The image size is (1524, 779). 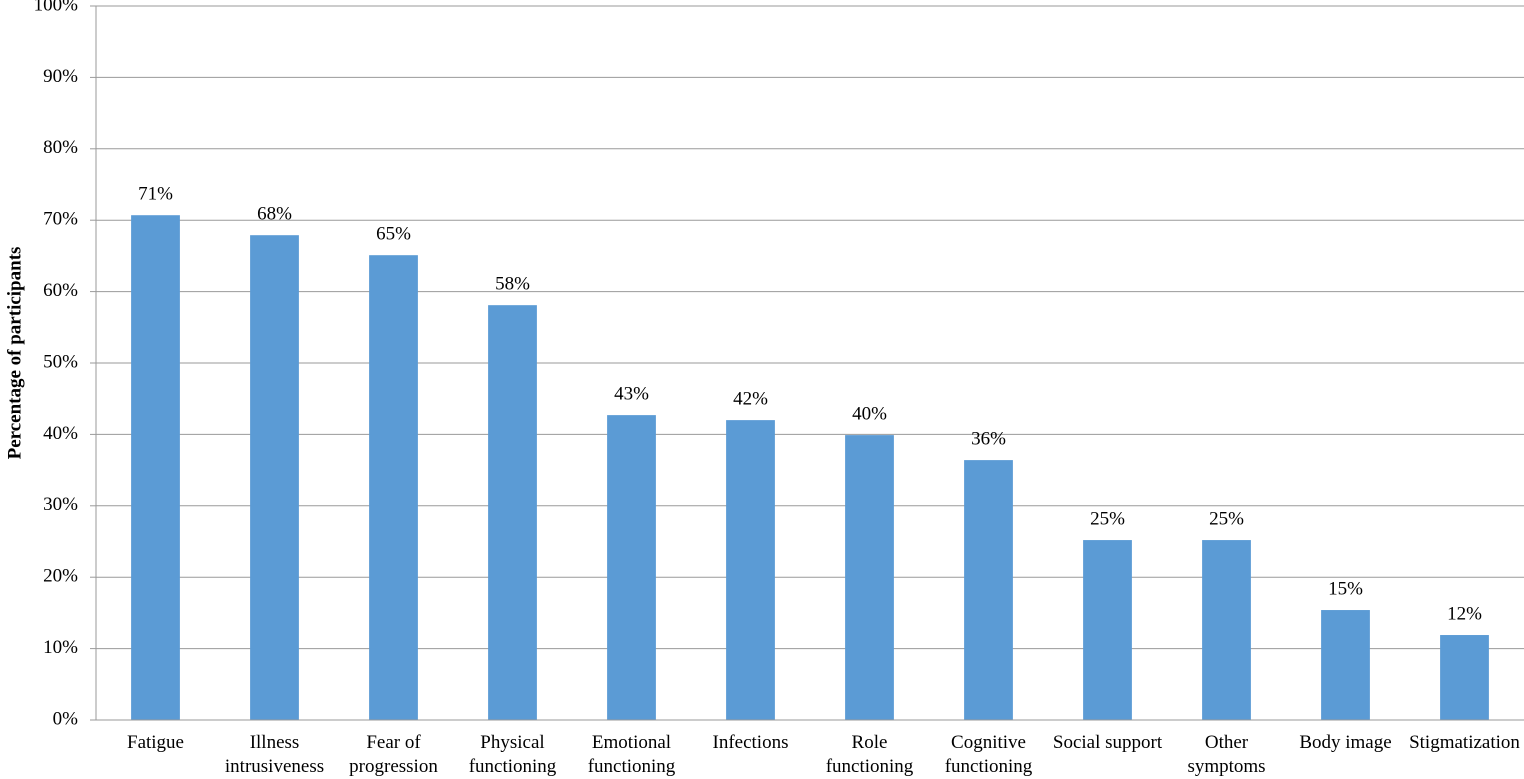 What do you see at coordinates (1464, 613) in the screenshot?
I see `value-label: 12%` at bounding box center [1464, 613].